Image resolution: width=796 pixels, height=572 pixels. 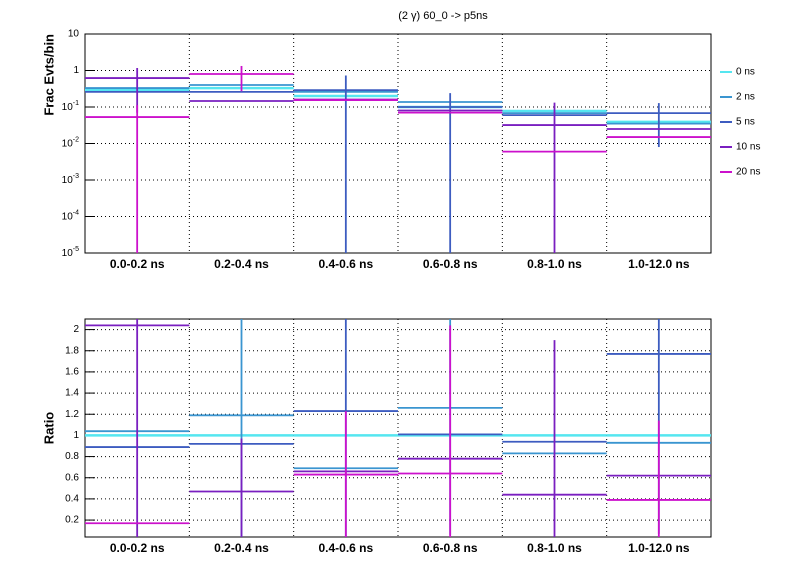 What do you see at coordinates (74, 34) in the screenshot?
I see `y-tick-label: 10` at bounding box center [74, 34].